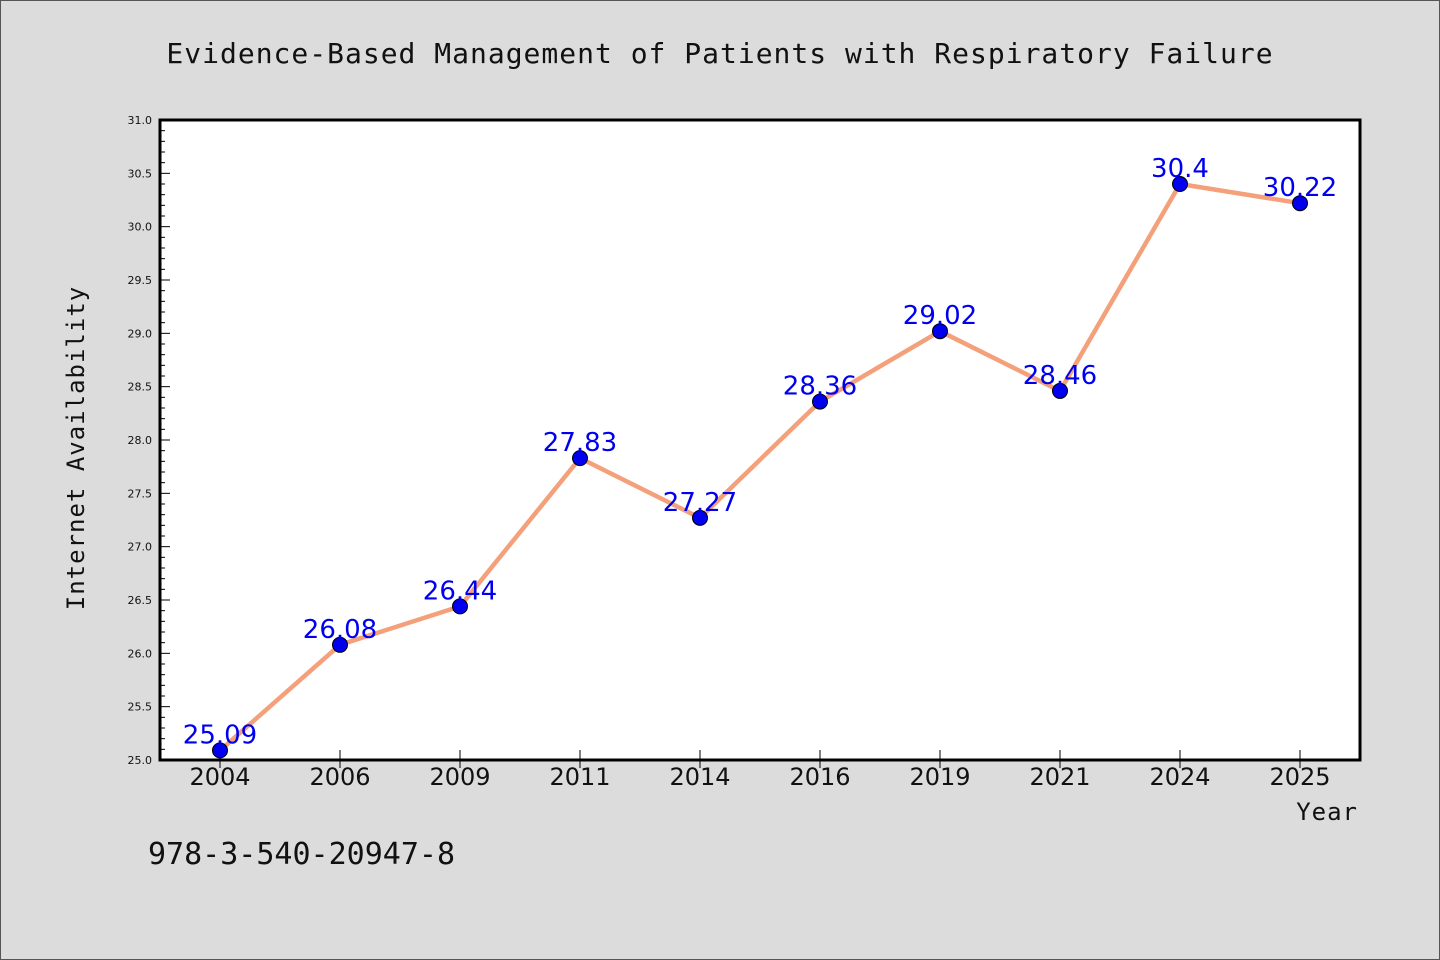 Image resolution: width=1440 pixels, height=960 pixels. What do you see at coordinates (301, 854) in the screenshot?
I see `isbn-footnote: 978-3-540-20947-8` at bounding box center [301, 854].